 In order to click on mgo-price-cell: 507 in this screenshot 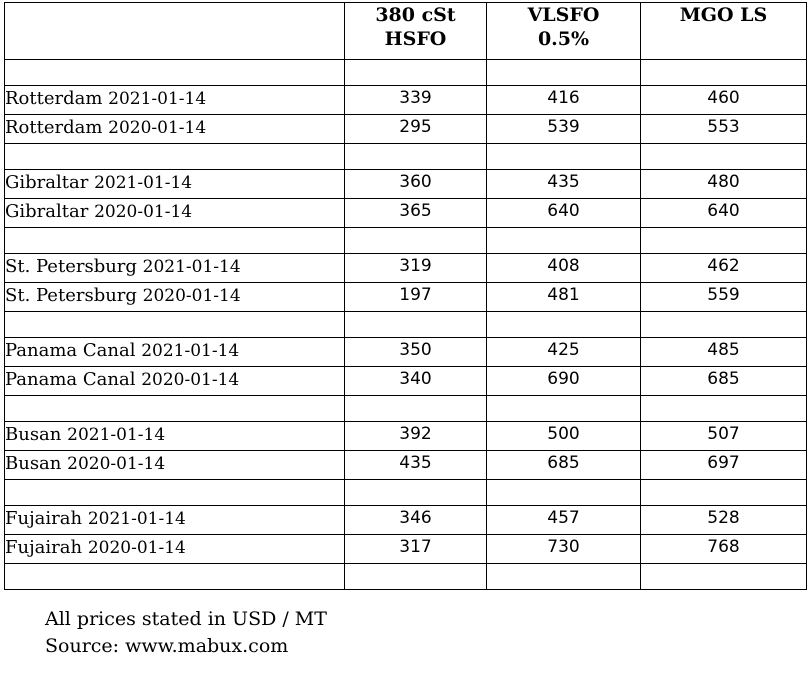, I will do `click(723, 436)`.